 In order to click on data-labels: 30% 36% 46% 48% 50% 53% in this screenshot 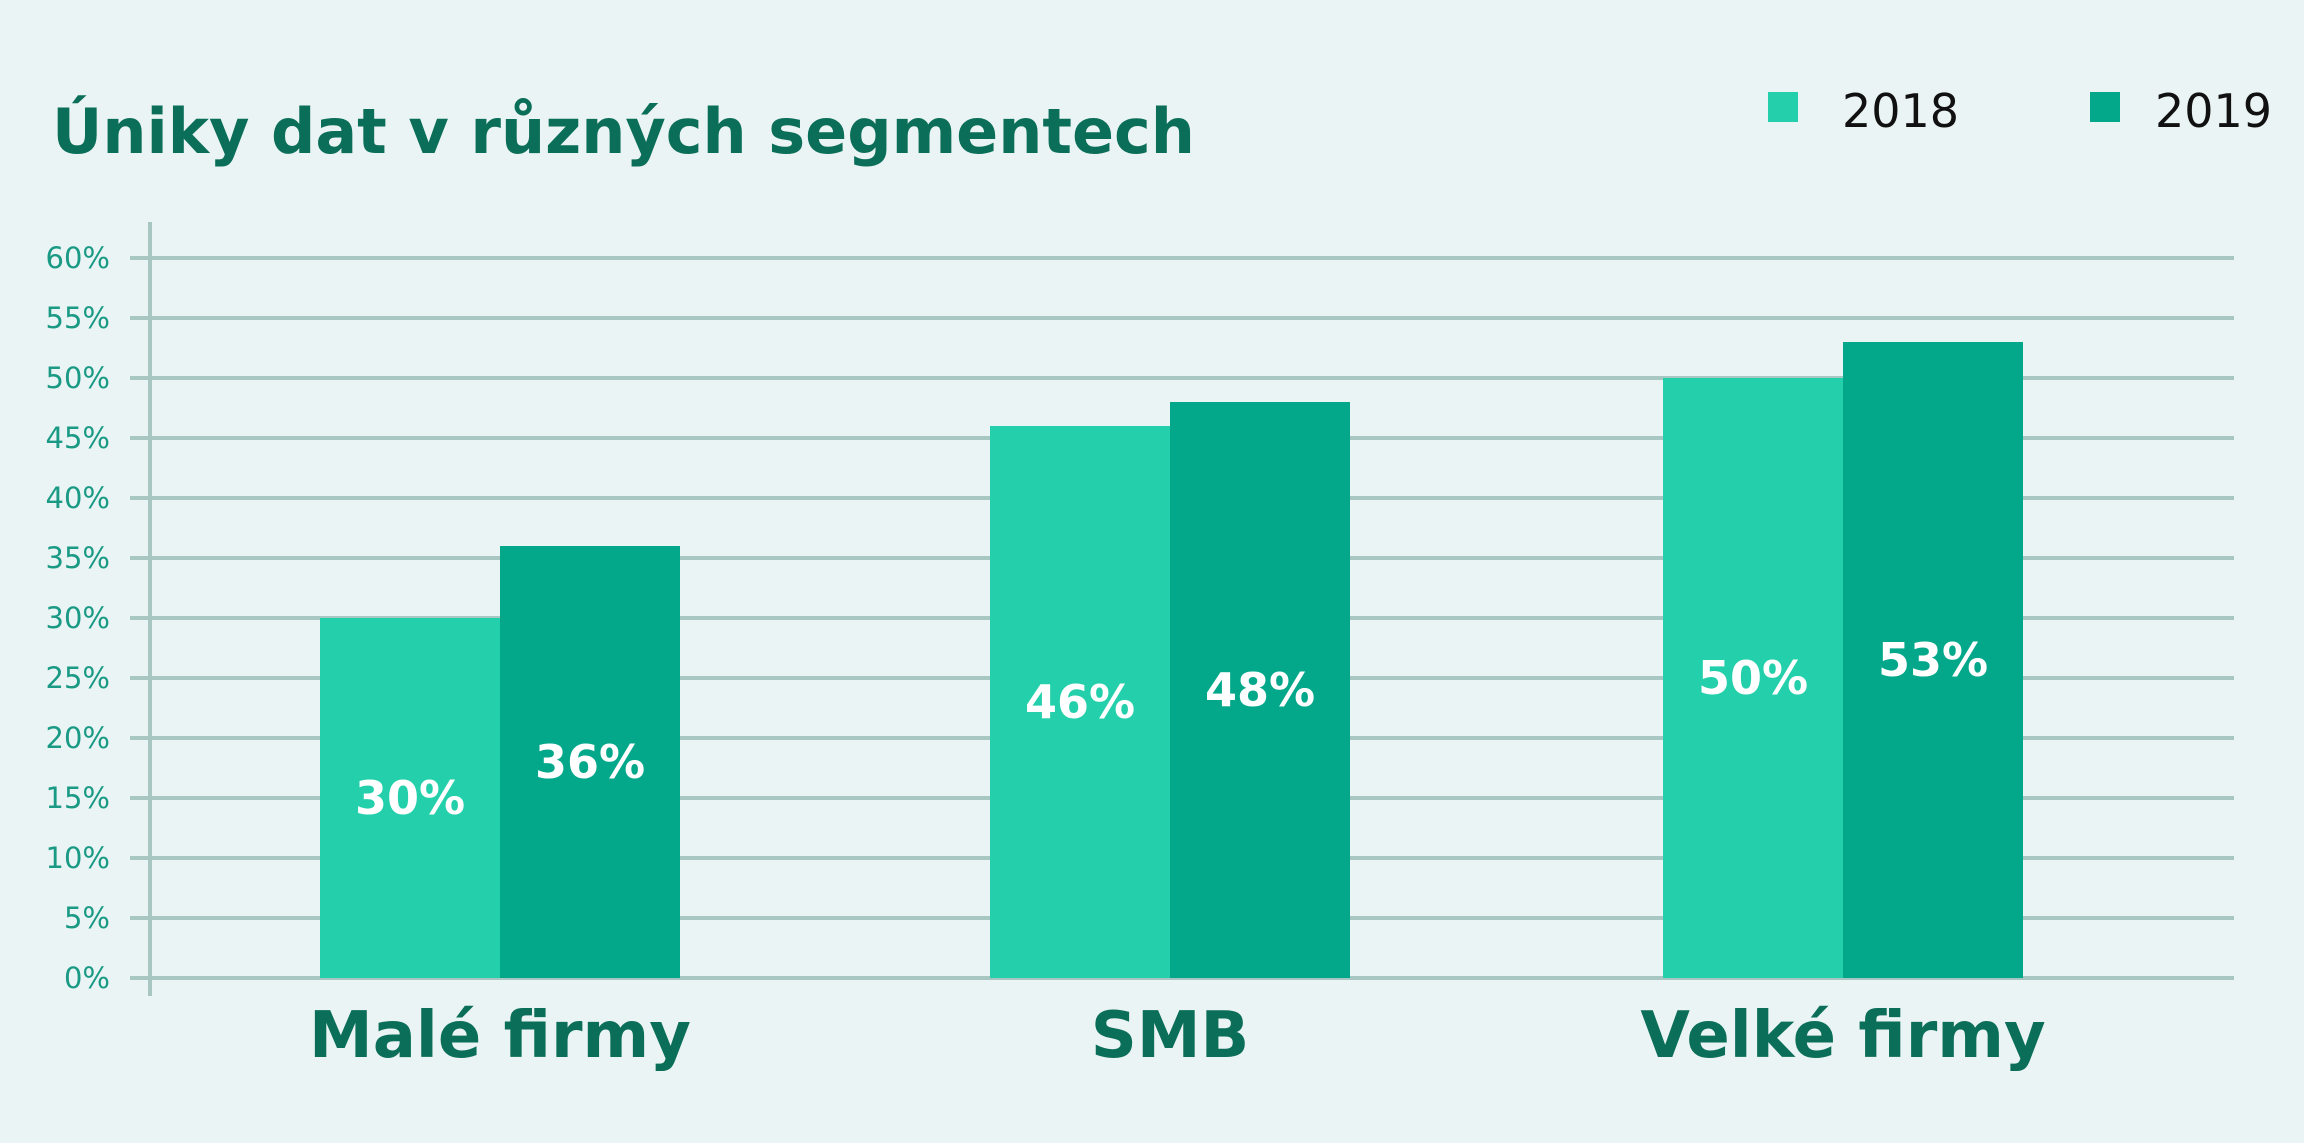, I will do `click(1171, 729)`.